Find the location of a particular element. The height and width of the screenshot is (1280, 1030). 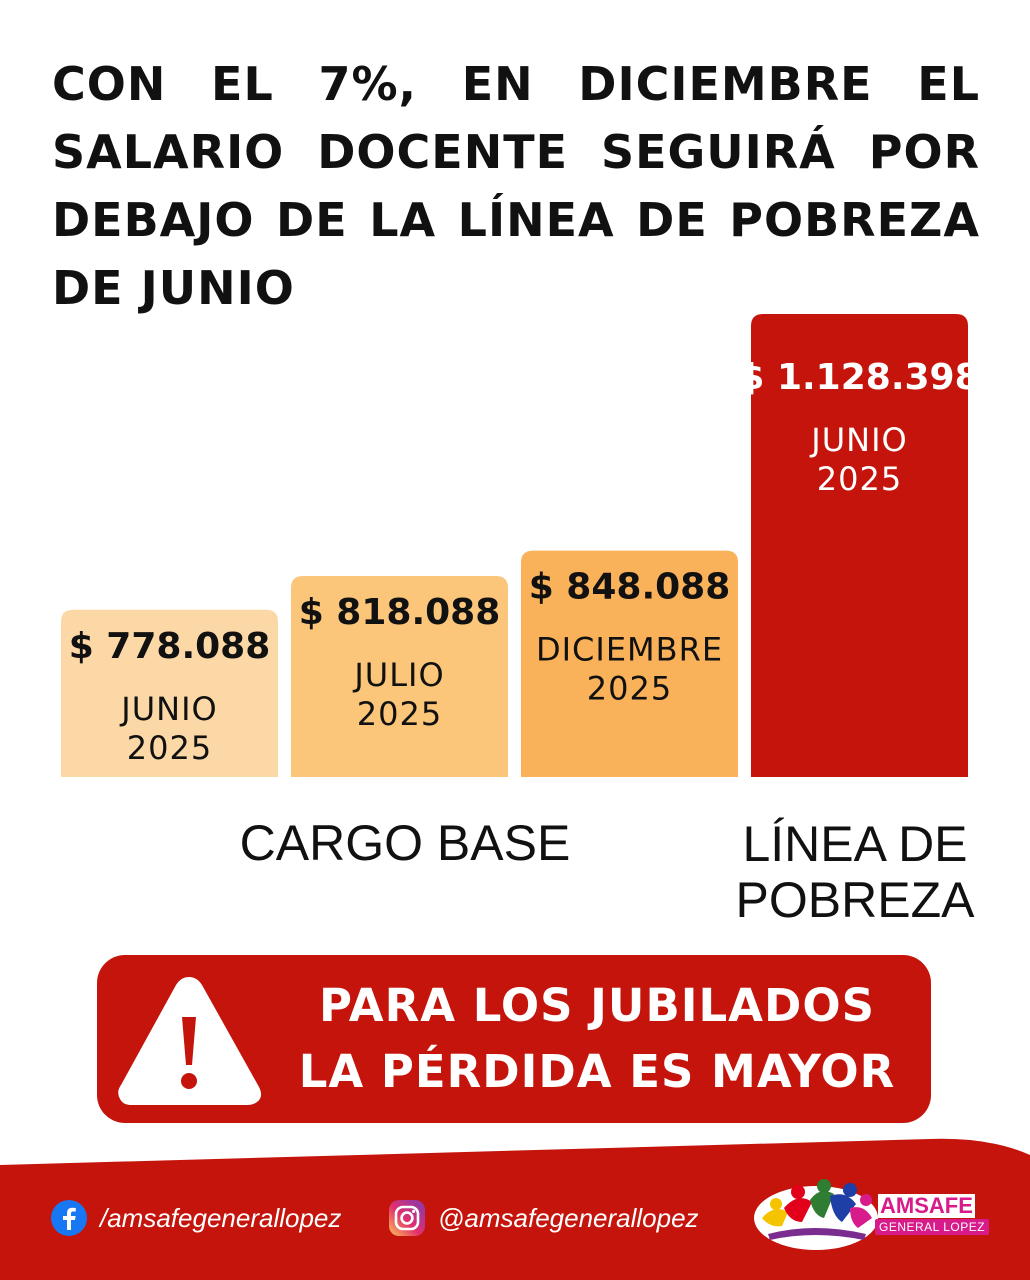

group-label-cargo-base-line-1: CARGO BASE is located at coordinates (405, 843).